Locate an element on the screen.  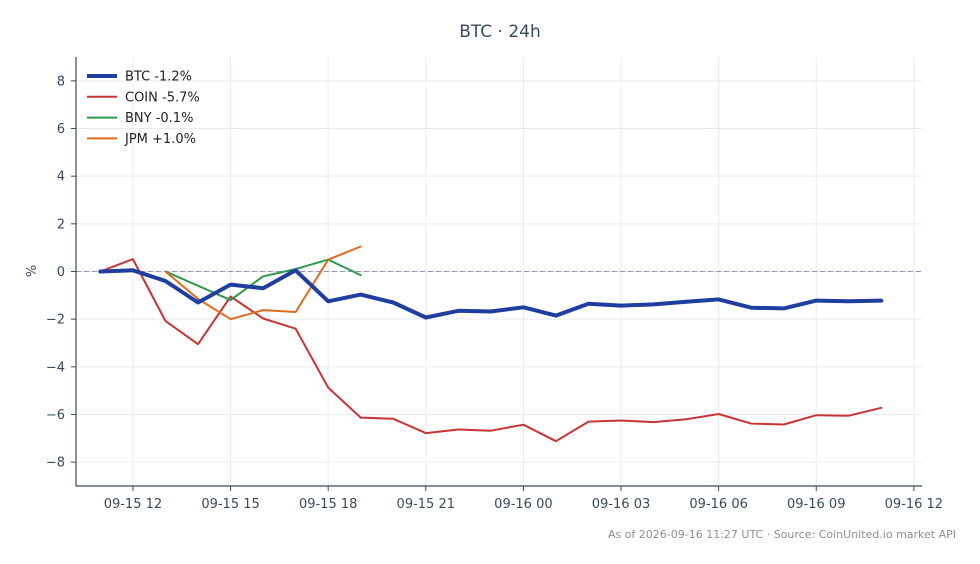
y-tick-label: 6 is located at coordinates (61, 129).